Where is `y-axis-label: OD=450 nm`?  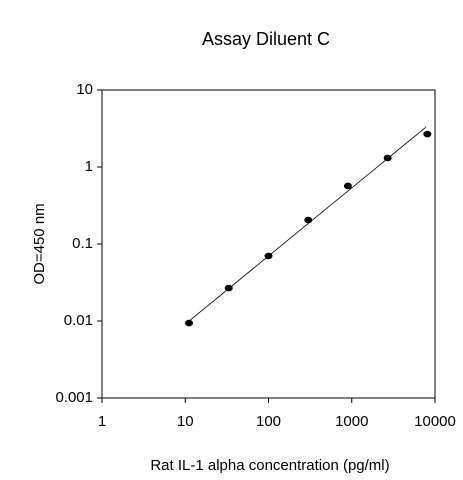
y-axis-label: OD=450 nm is located at coordinates (39, 243).